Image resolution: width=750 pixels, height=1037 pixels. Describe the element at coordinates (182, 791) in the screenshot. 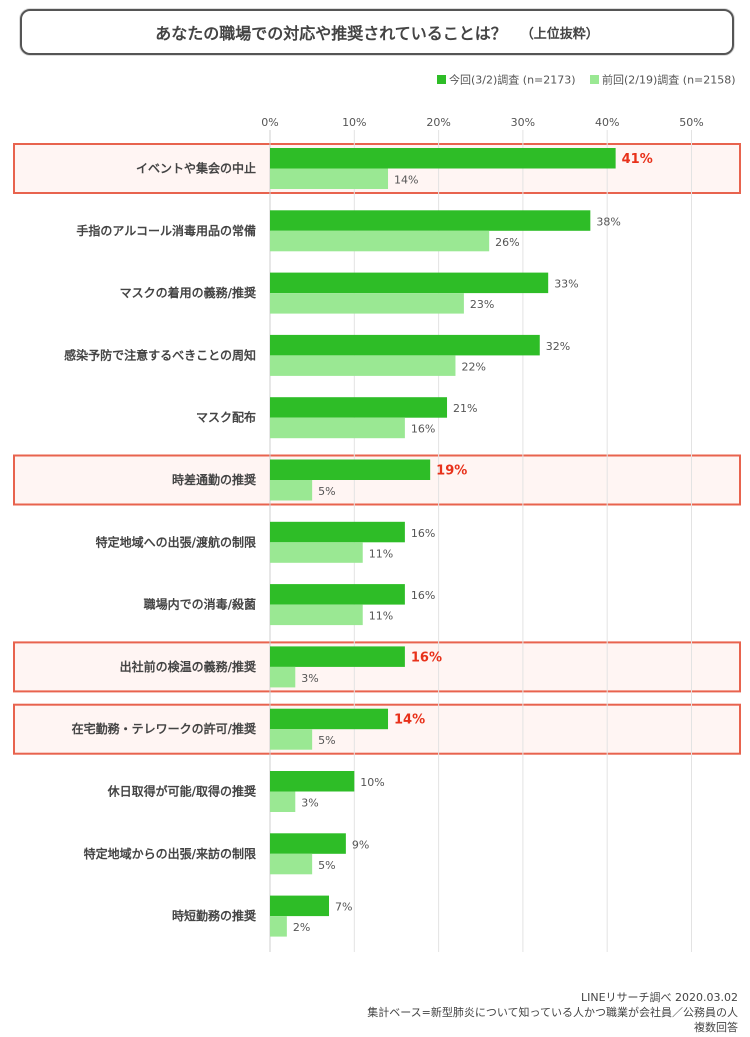

I see `category-label: 休日取得が可能/取得の推奨` at that location.